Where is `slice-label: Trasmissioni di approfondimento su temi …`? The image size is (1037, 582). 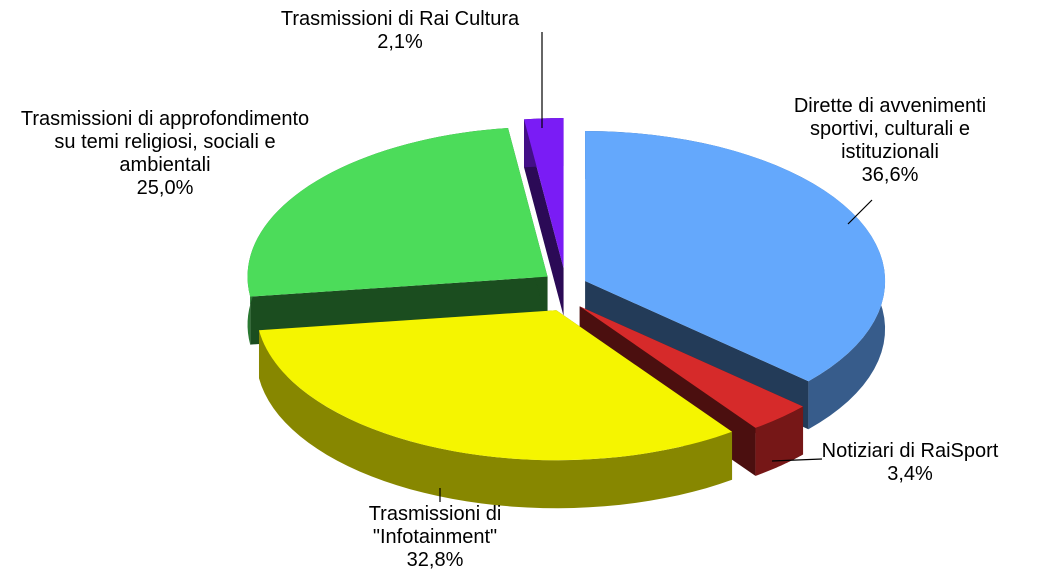 slice-label: Trasmissioni di approfondimento su temi … is located at coordinates (165, 154).